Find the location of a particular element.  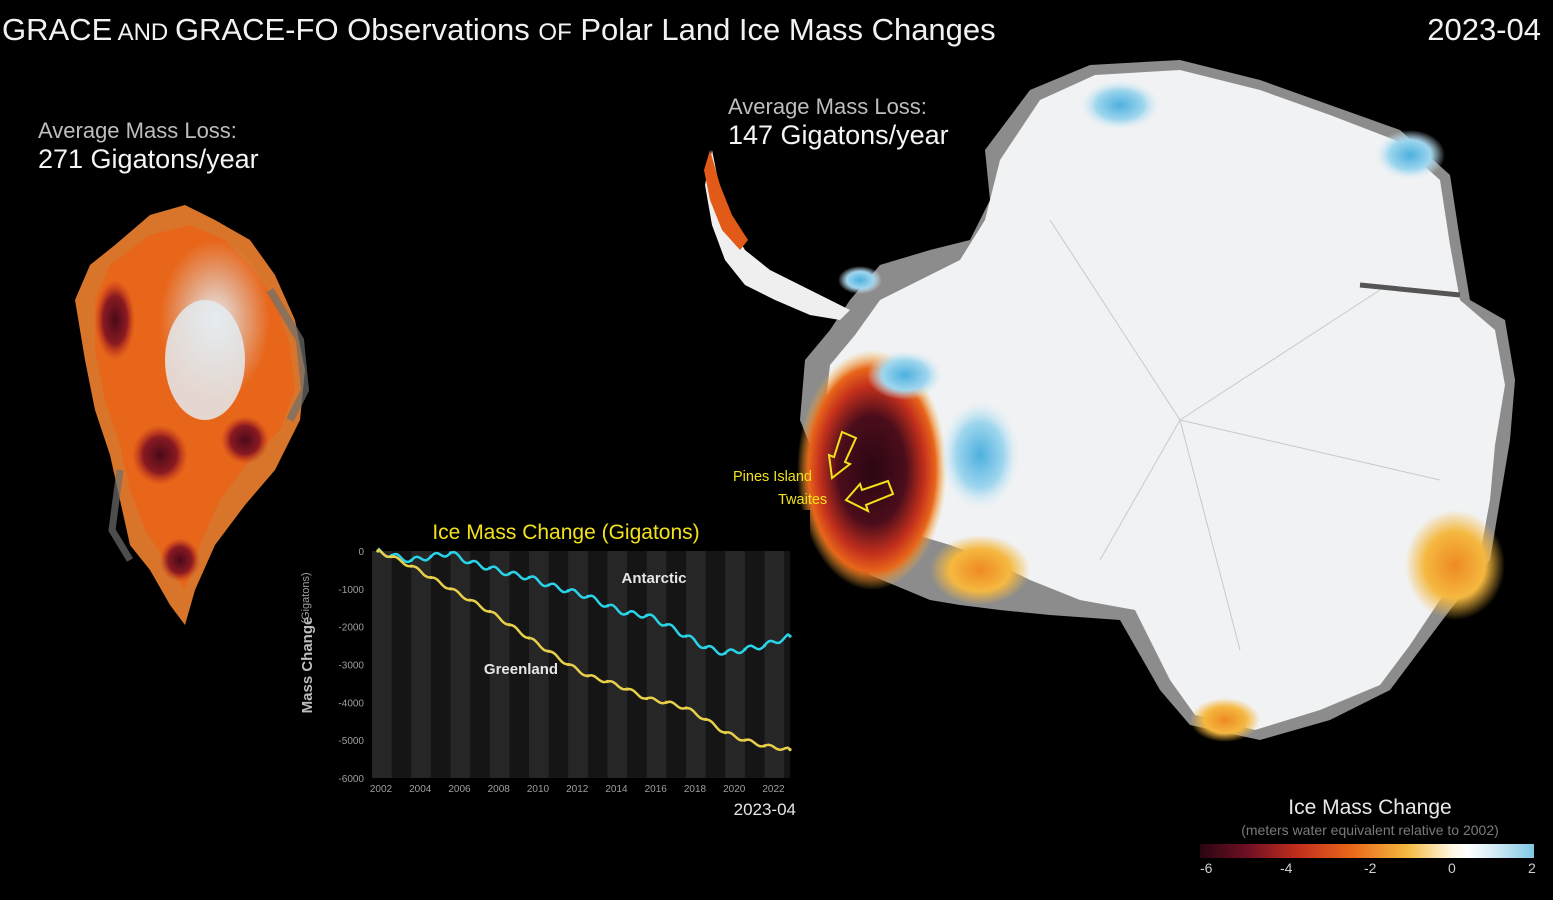

chart-x-tick-label: 2004 is located at coordinates (420, 789).